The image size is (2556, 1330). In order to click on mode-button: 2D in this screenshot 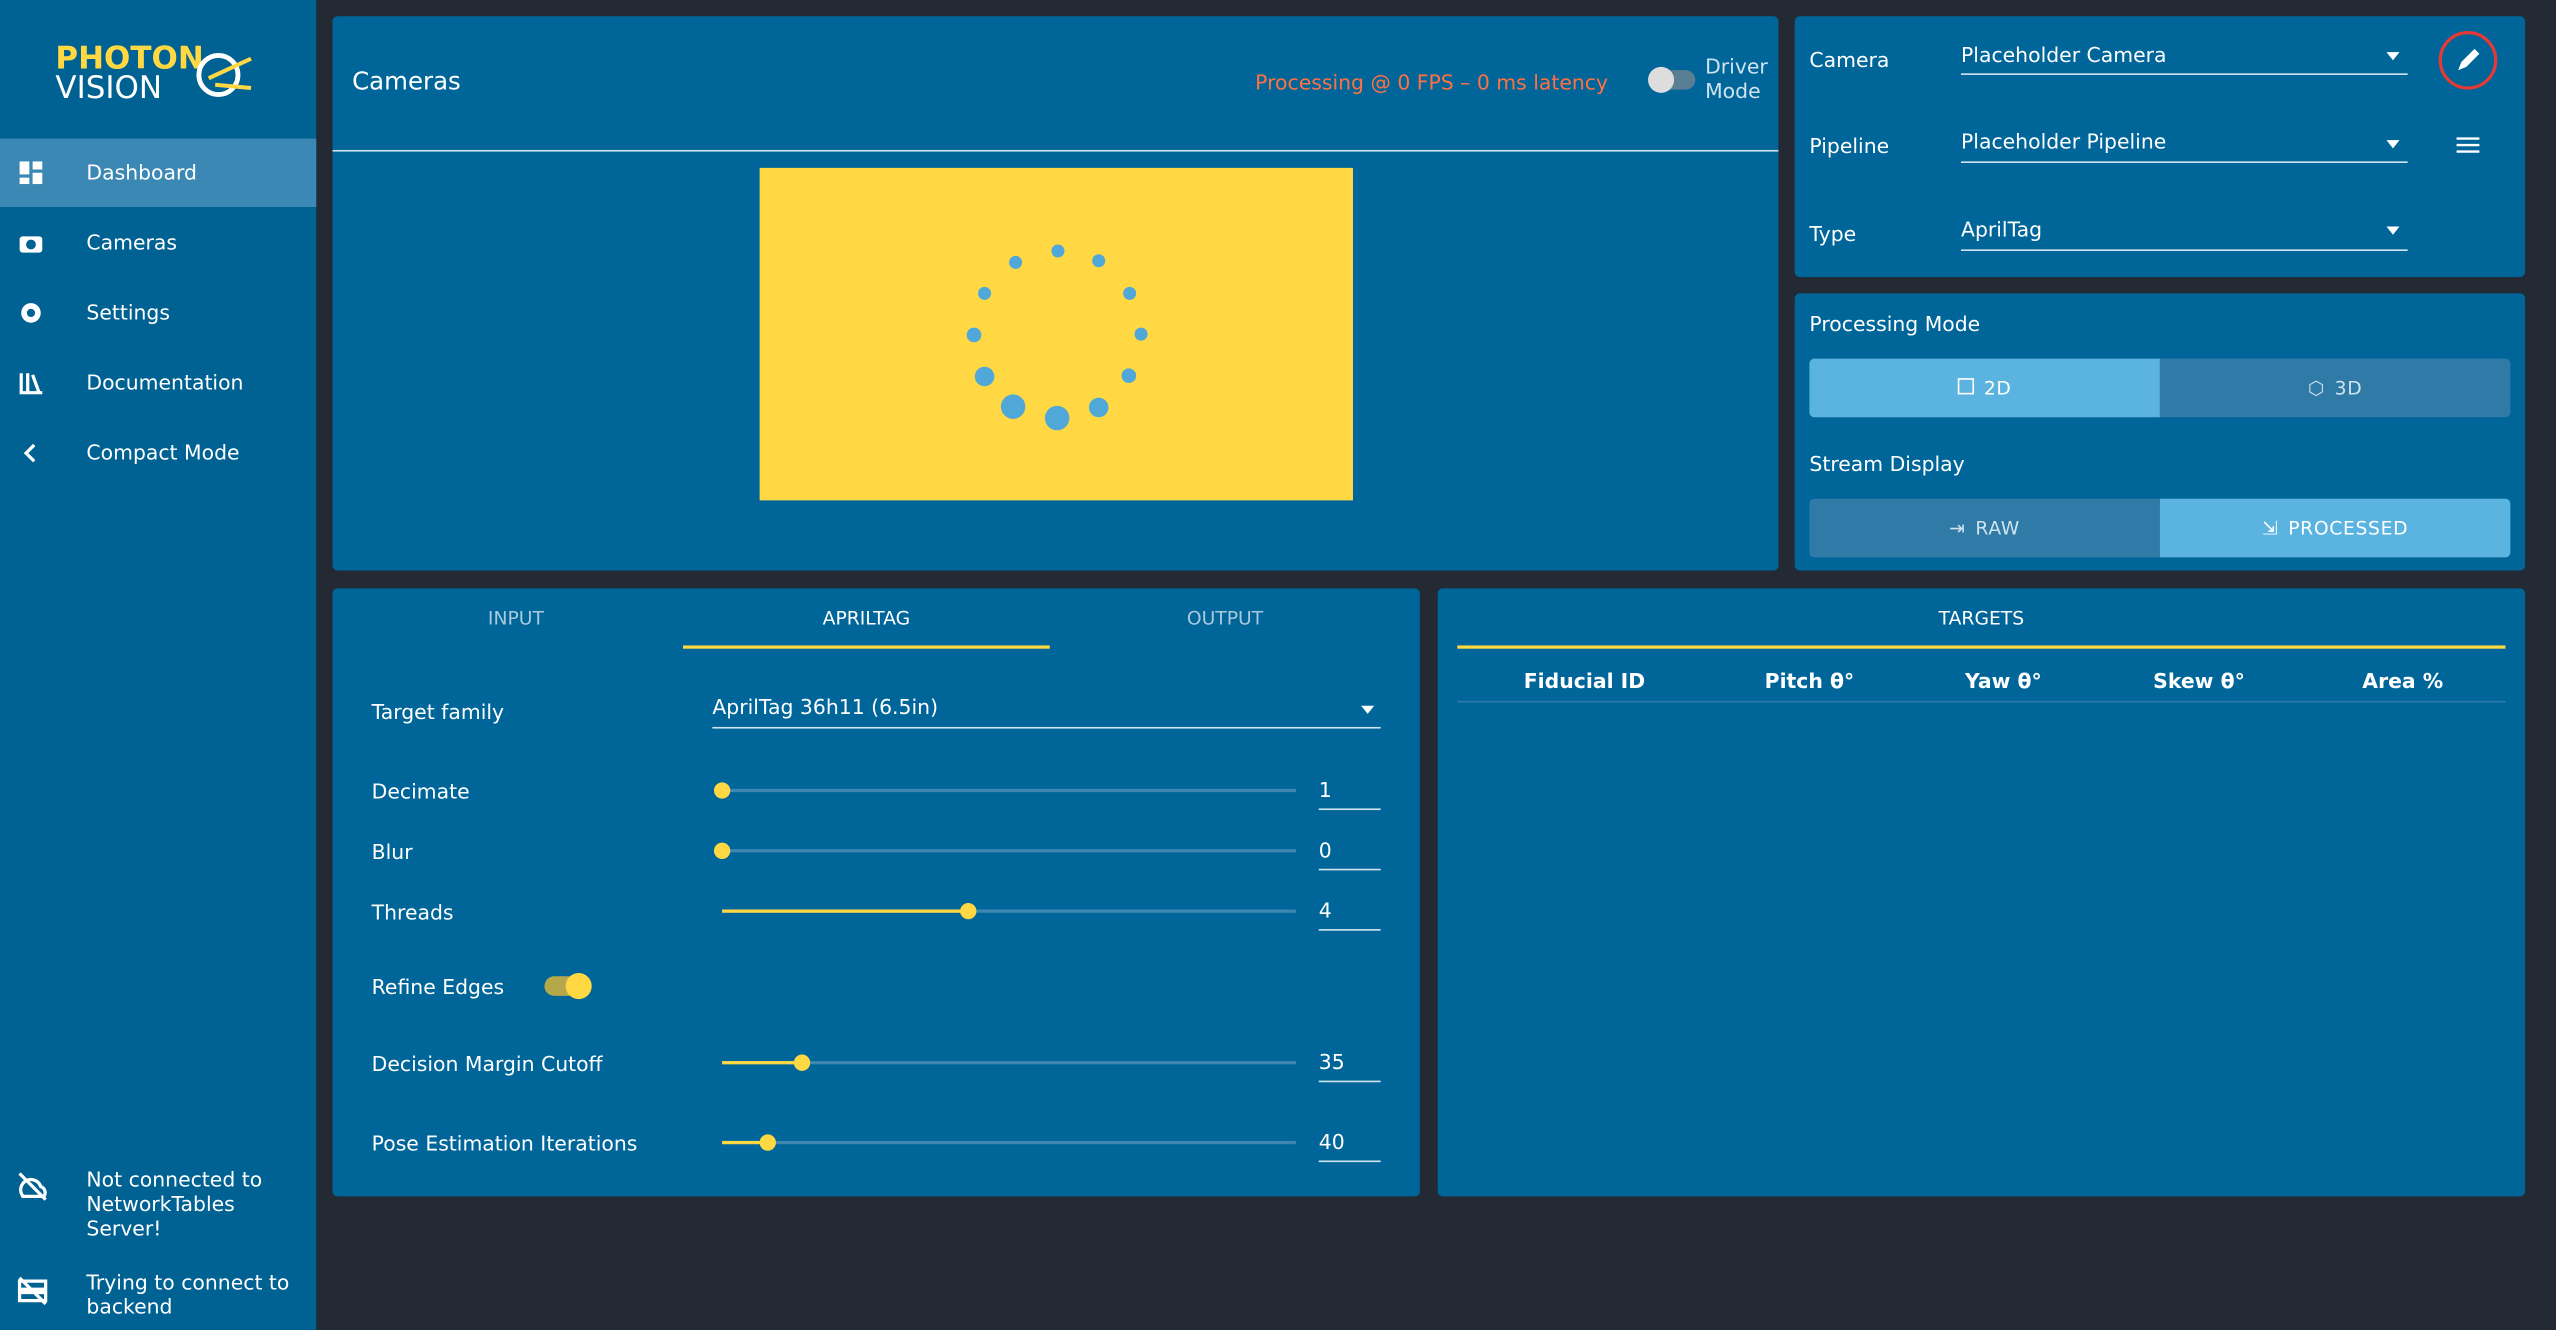, I will do `click(1984, 388)`.